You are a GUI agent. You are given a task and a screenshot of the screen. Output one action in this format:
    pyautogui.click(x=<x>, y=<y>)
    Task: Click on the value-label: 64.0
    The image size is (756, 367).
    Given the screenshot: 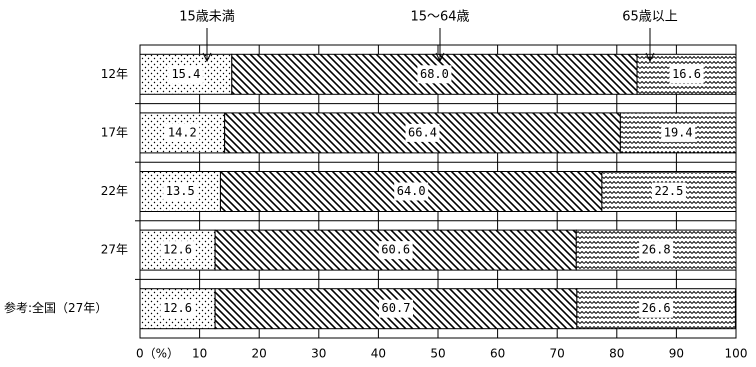 What is the action you would take?
    pyautogui.click(x=411, y=191)
    